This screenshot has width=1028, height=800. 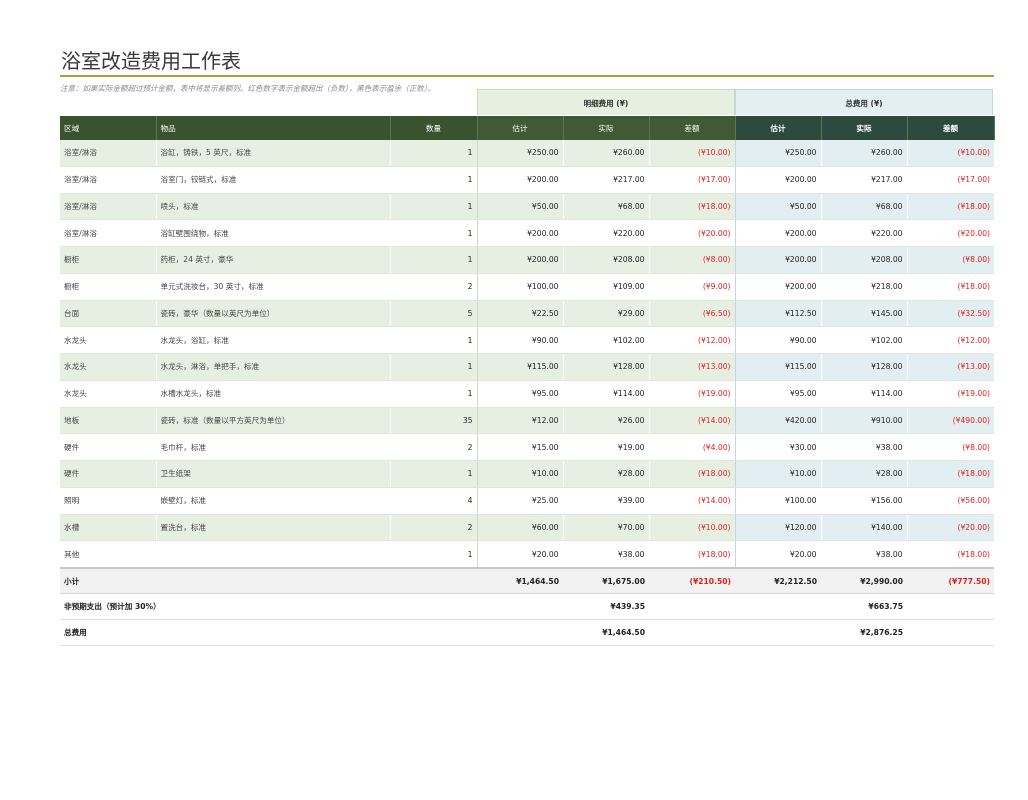 What do you see at coordinates (778, 340) in the screenshot?
I see `row-total-est: ¥90.00` at bounding box center [778, 340].